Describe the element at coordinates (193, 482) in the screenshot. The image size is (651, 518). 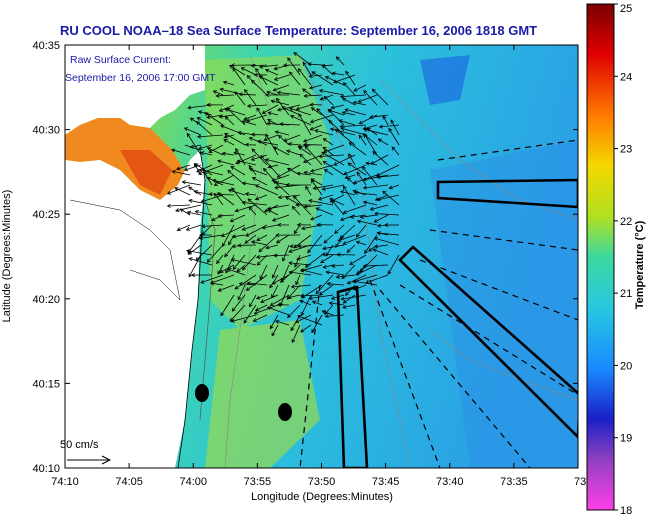
I see `x-tick-label: 74:00` at that location.